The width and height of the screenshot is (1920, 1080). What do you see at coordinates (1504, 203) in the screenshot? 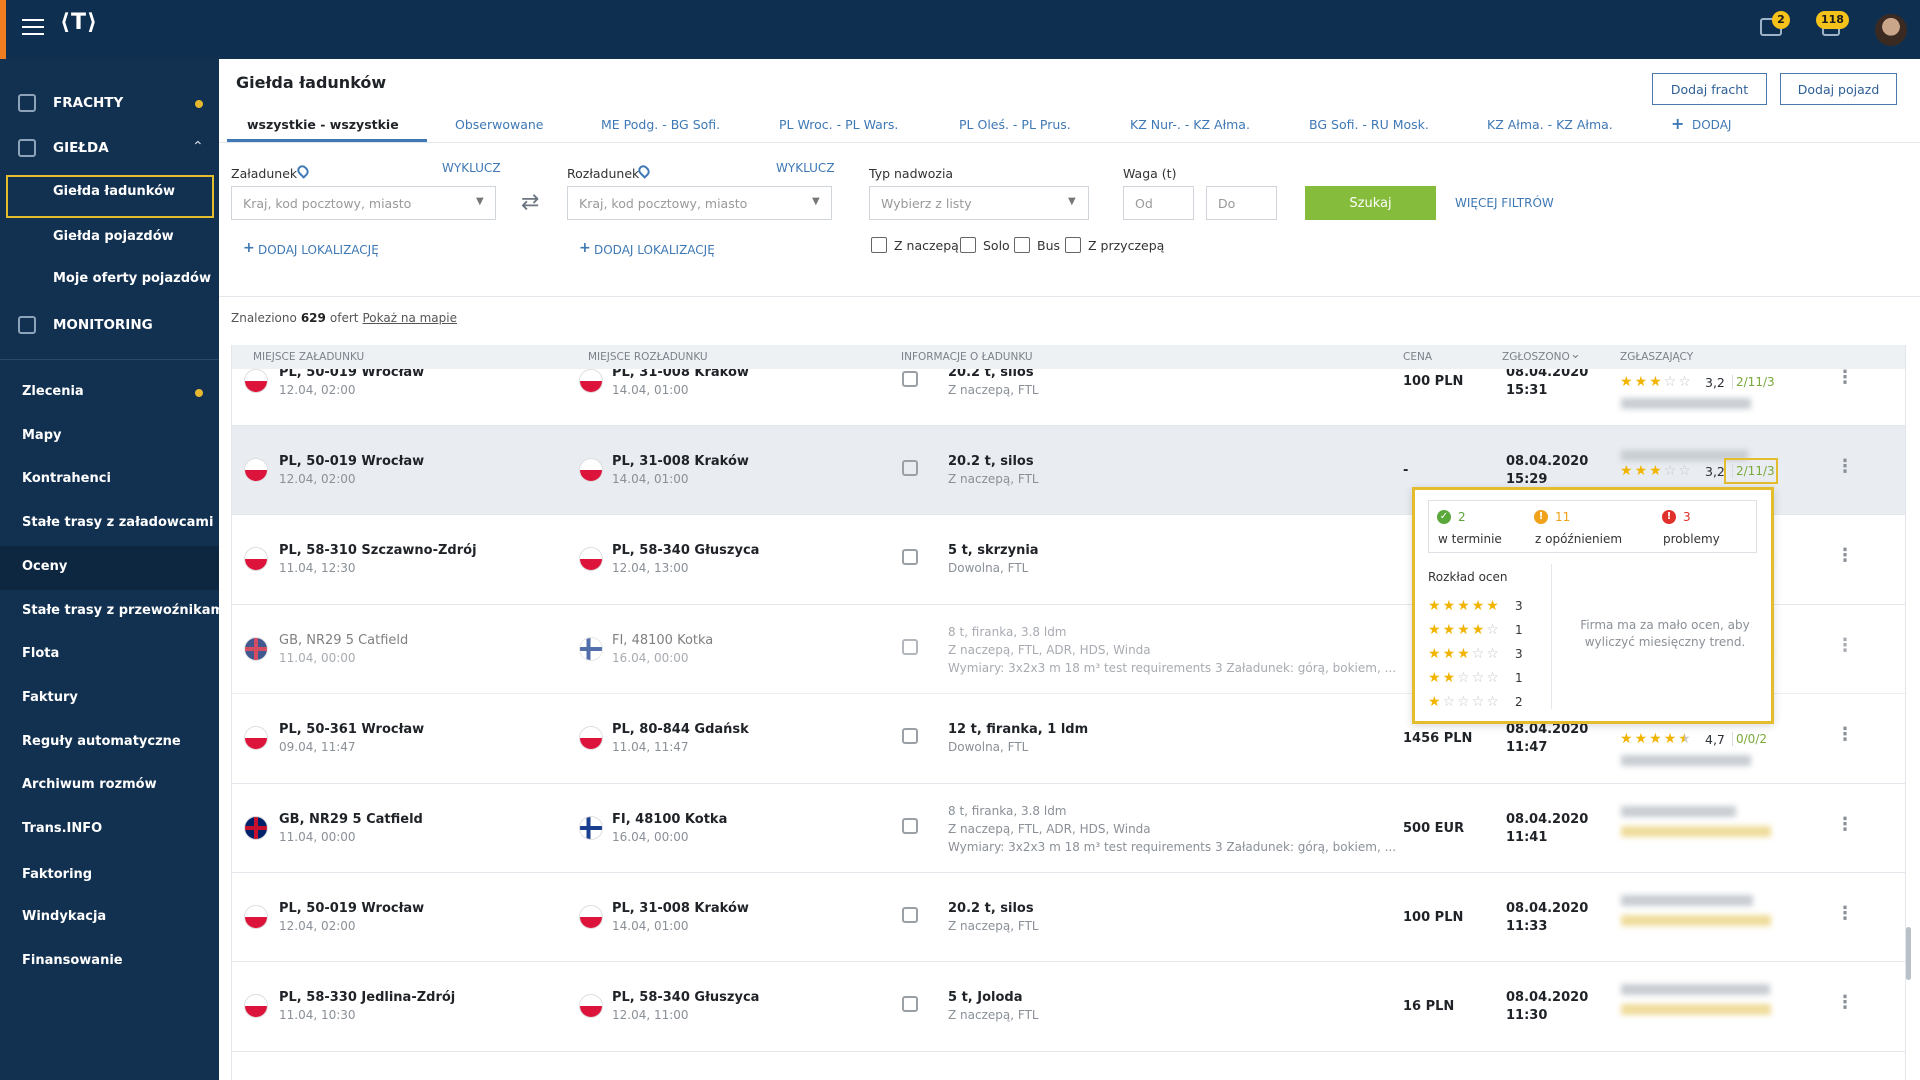
I see `more-filters: WIĘCEJ FILTRÓW` at bounding box center [1504, 203].